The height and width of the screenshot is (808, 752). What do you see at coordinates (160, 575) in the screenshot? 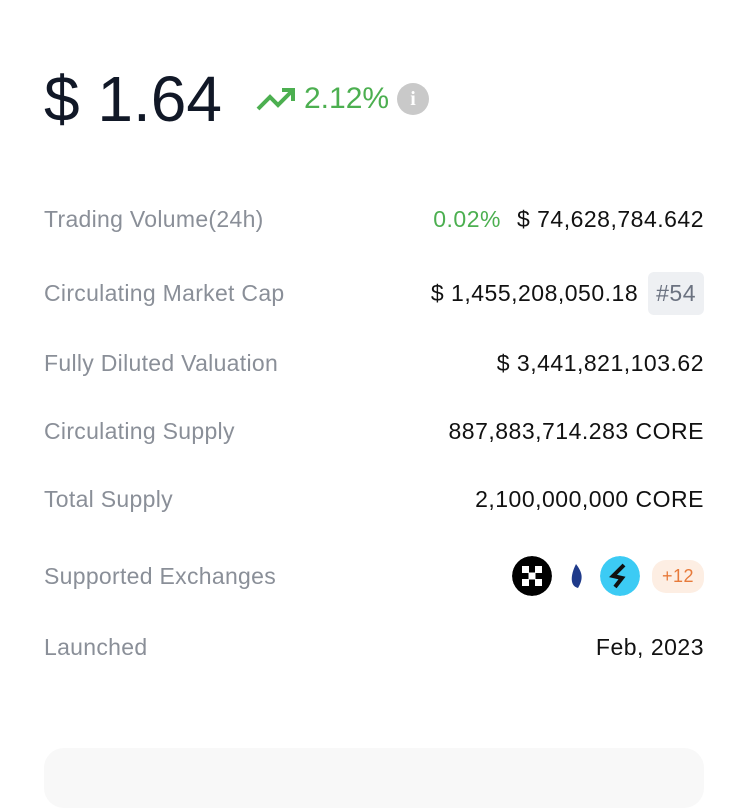
I see `label: Supported Exchanges` at bounding box center [160, 575].